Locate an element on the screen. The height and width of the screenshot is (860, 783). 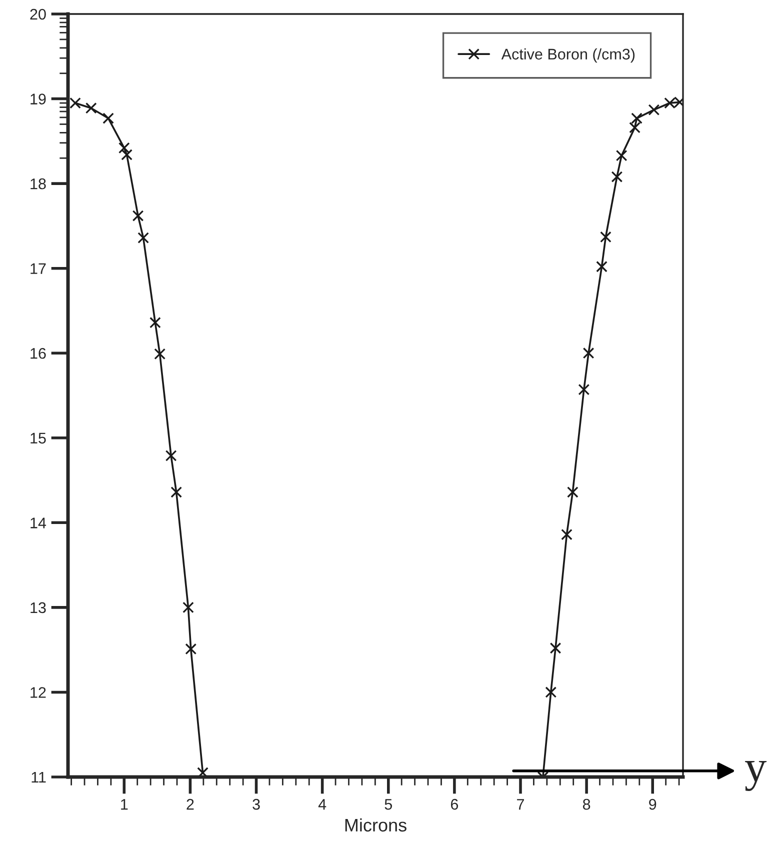
x-tick-label: 1 is located at coordinates (124, 804).